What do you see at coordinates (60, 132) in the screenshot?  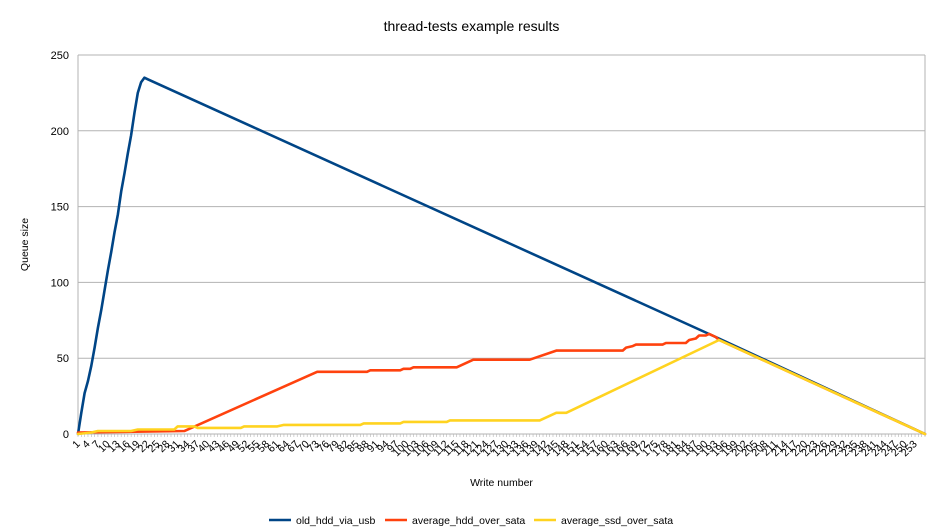 I see `y-tick-label: 200` at bounding box center [60, 132].